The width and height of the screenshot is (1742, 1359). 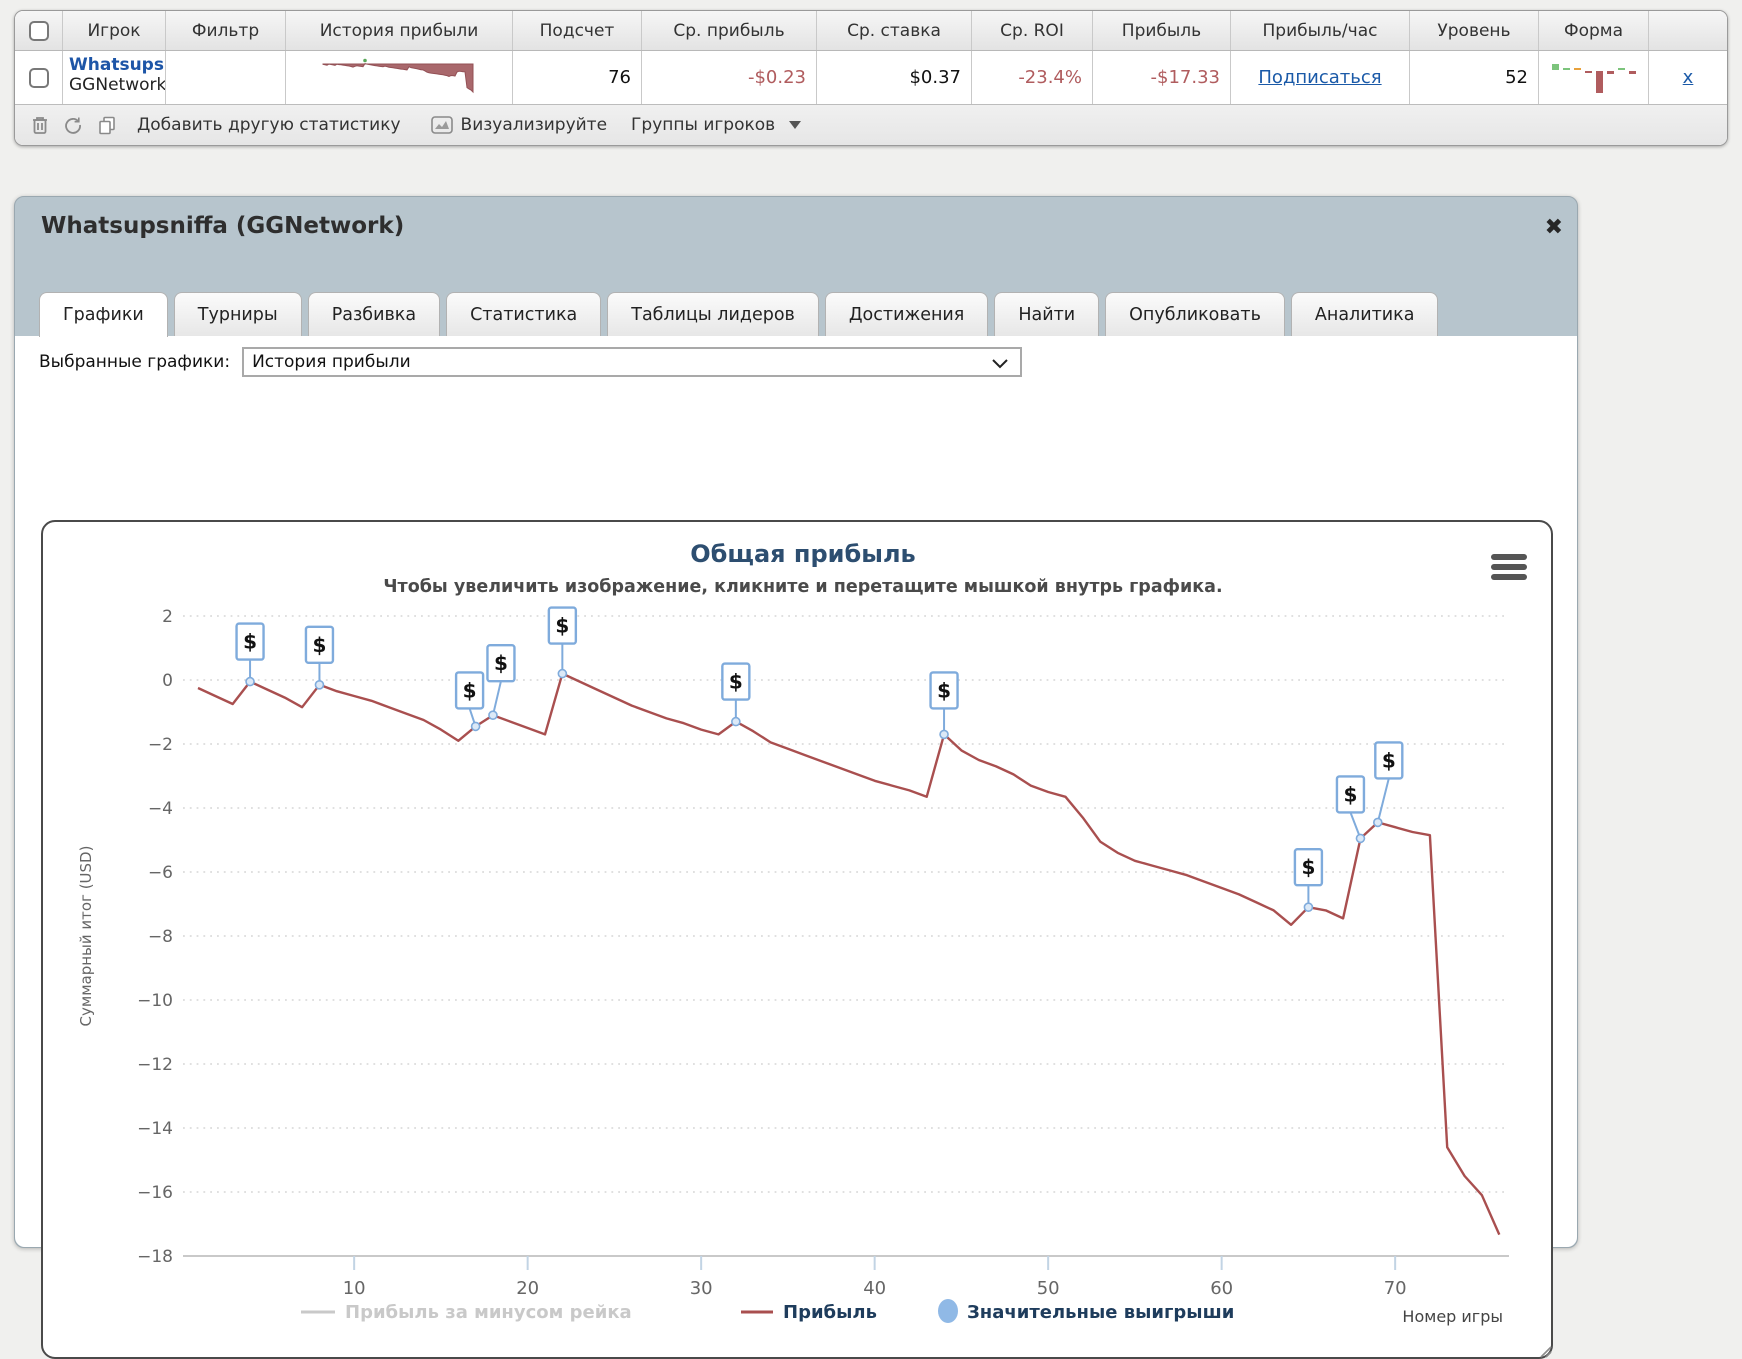 I want to click on col-player: Игрок, so click(x=114, y=30).